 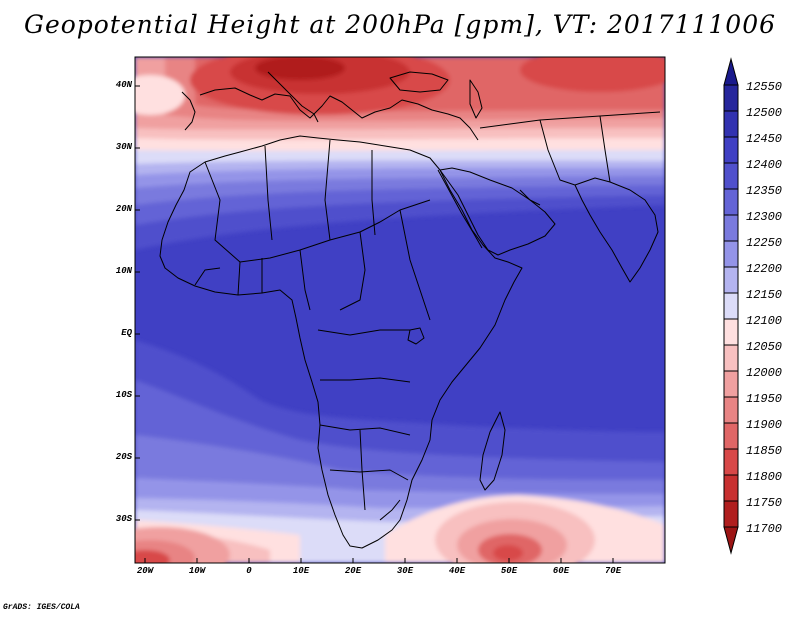 I want to click on colorbar-arrow-bottom, so click(x=731, y=540).